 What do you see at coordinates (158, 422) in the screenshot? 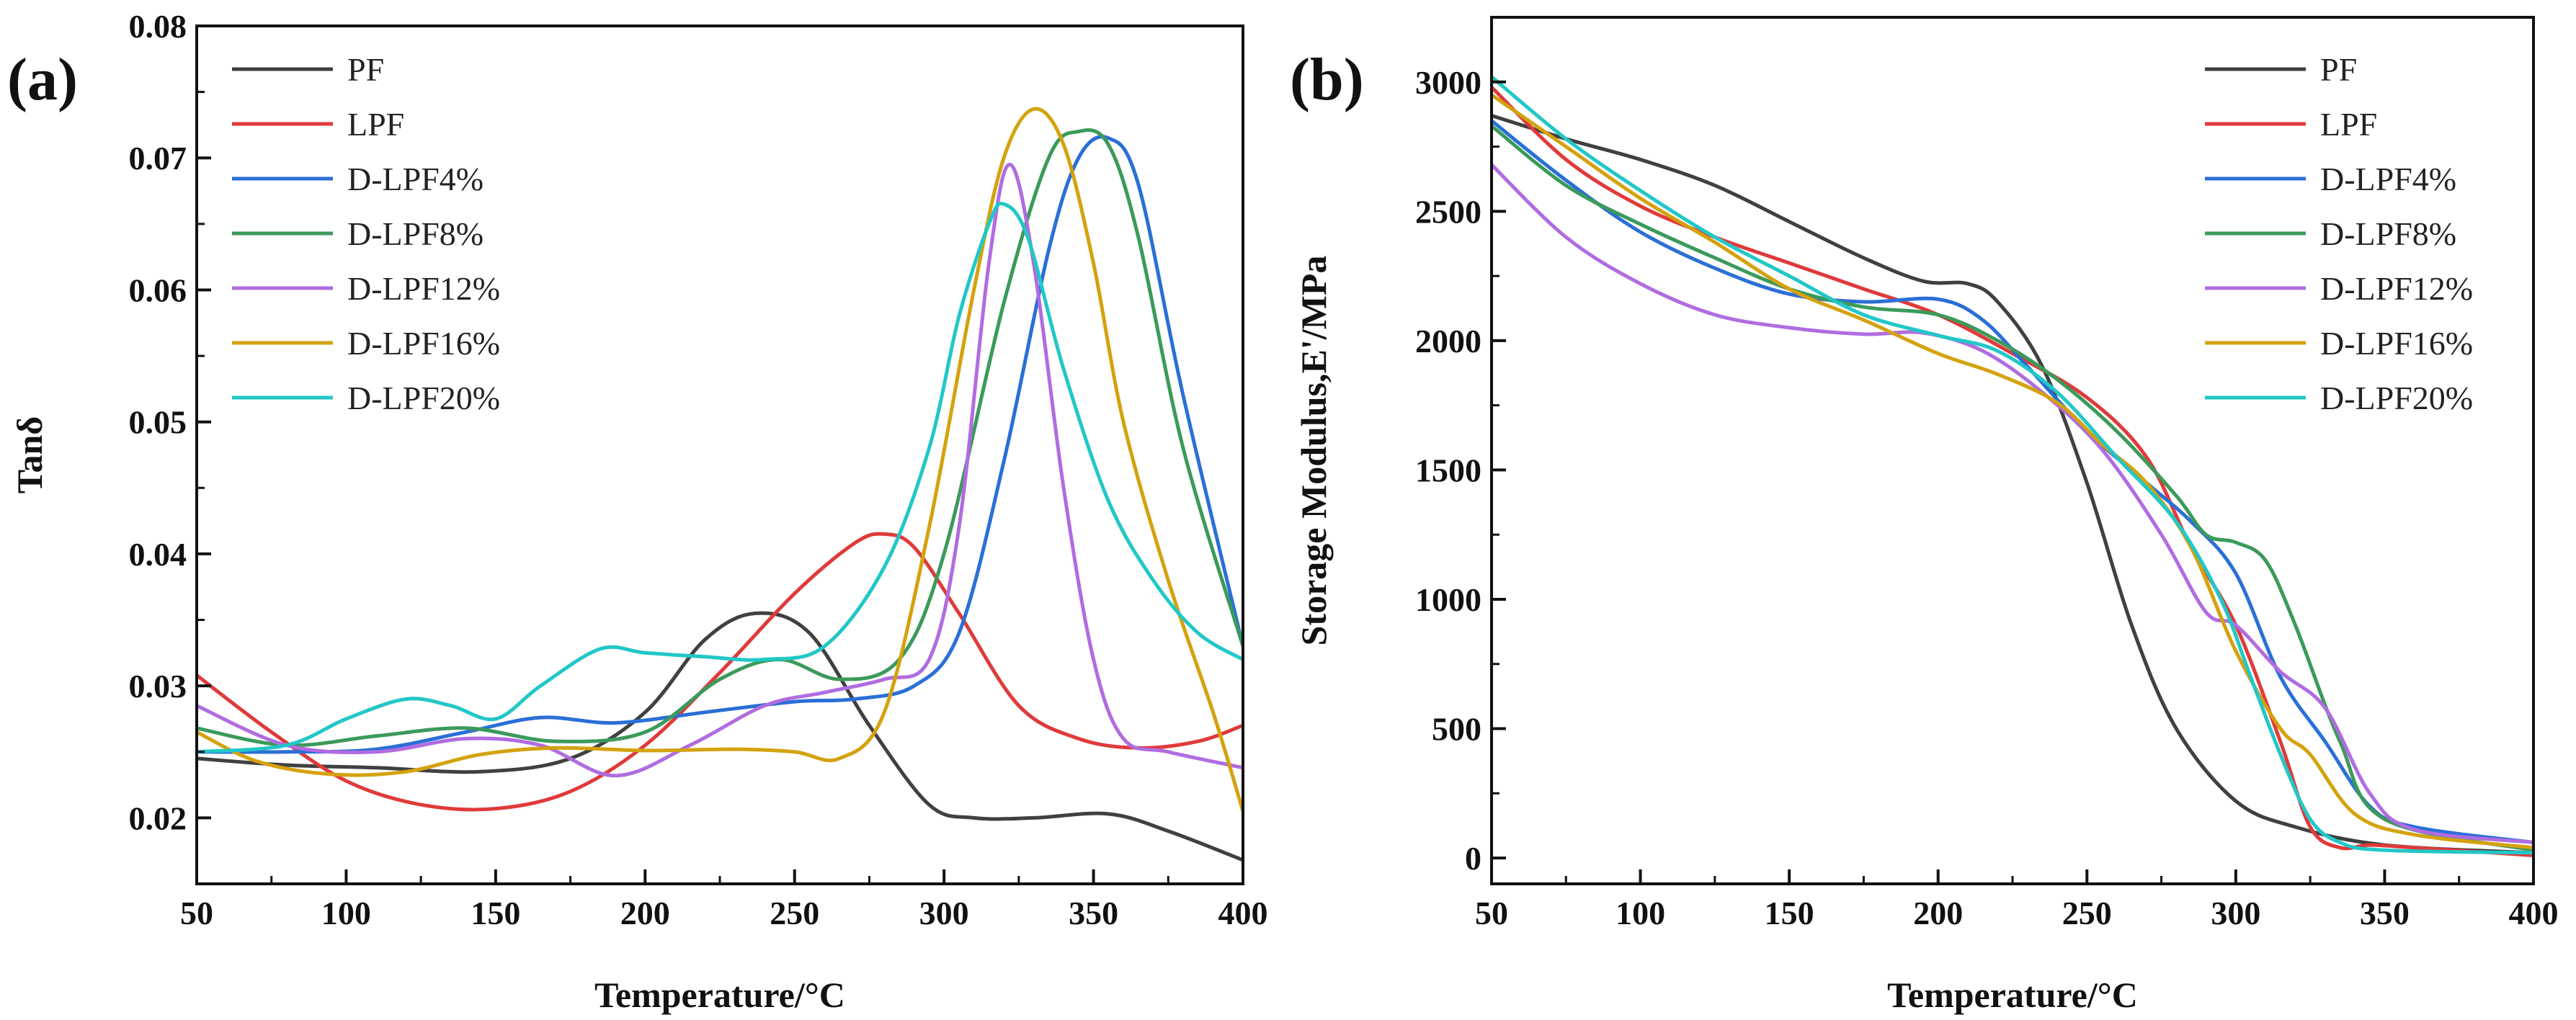
I see `y-tick-label: 0.05` at bounding box center [158, 422].